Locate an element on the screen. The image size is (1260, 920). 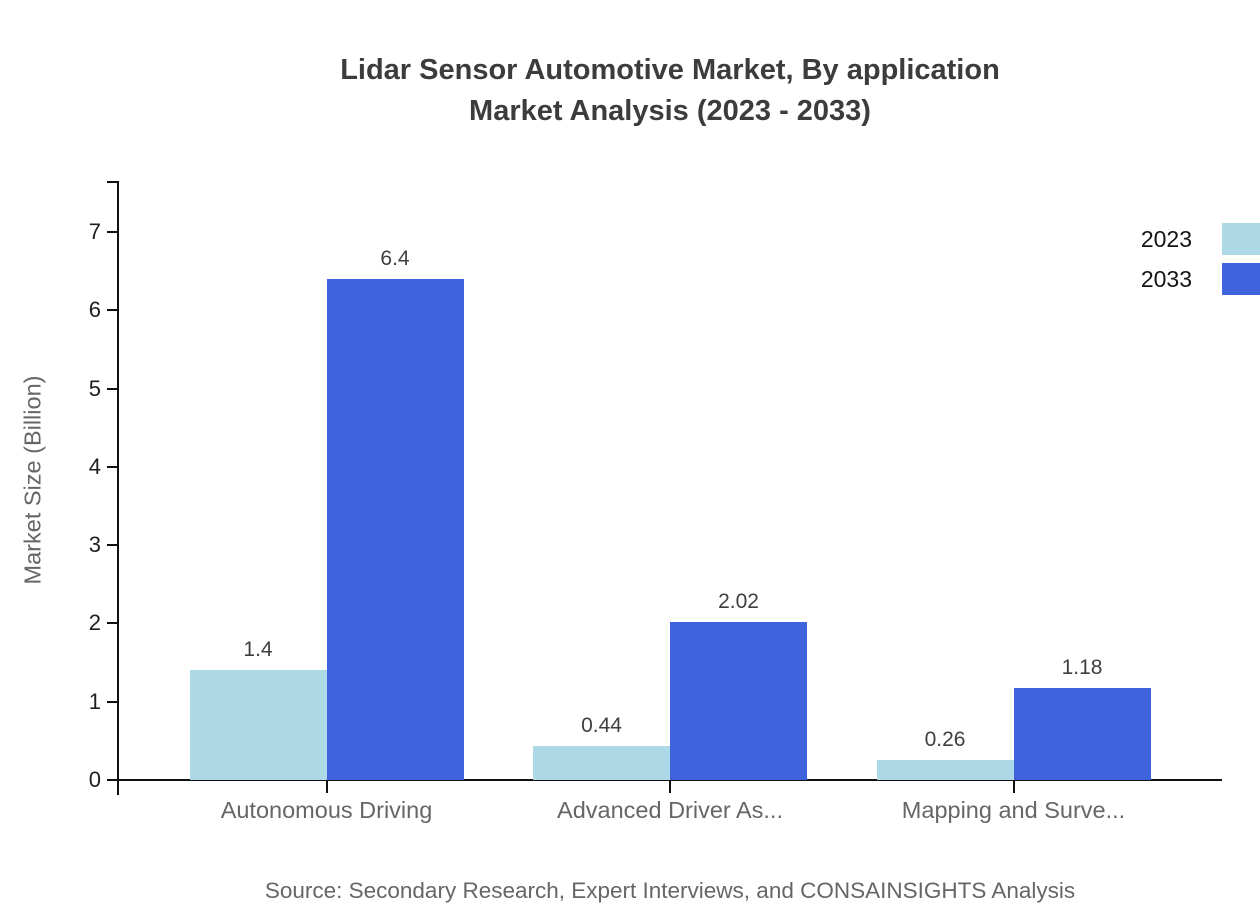
y-axis-top-cap is located at coordinates (112, 182).